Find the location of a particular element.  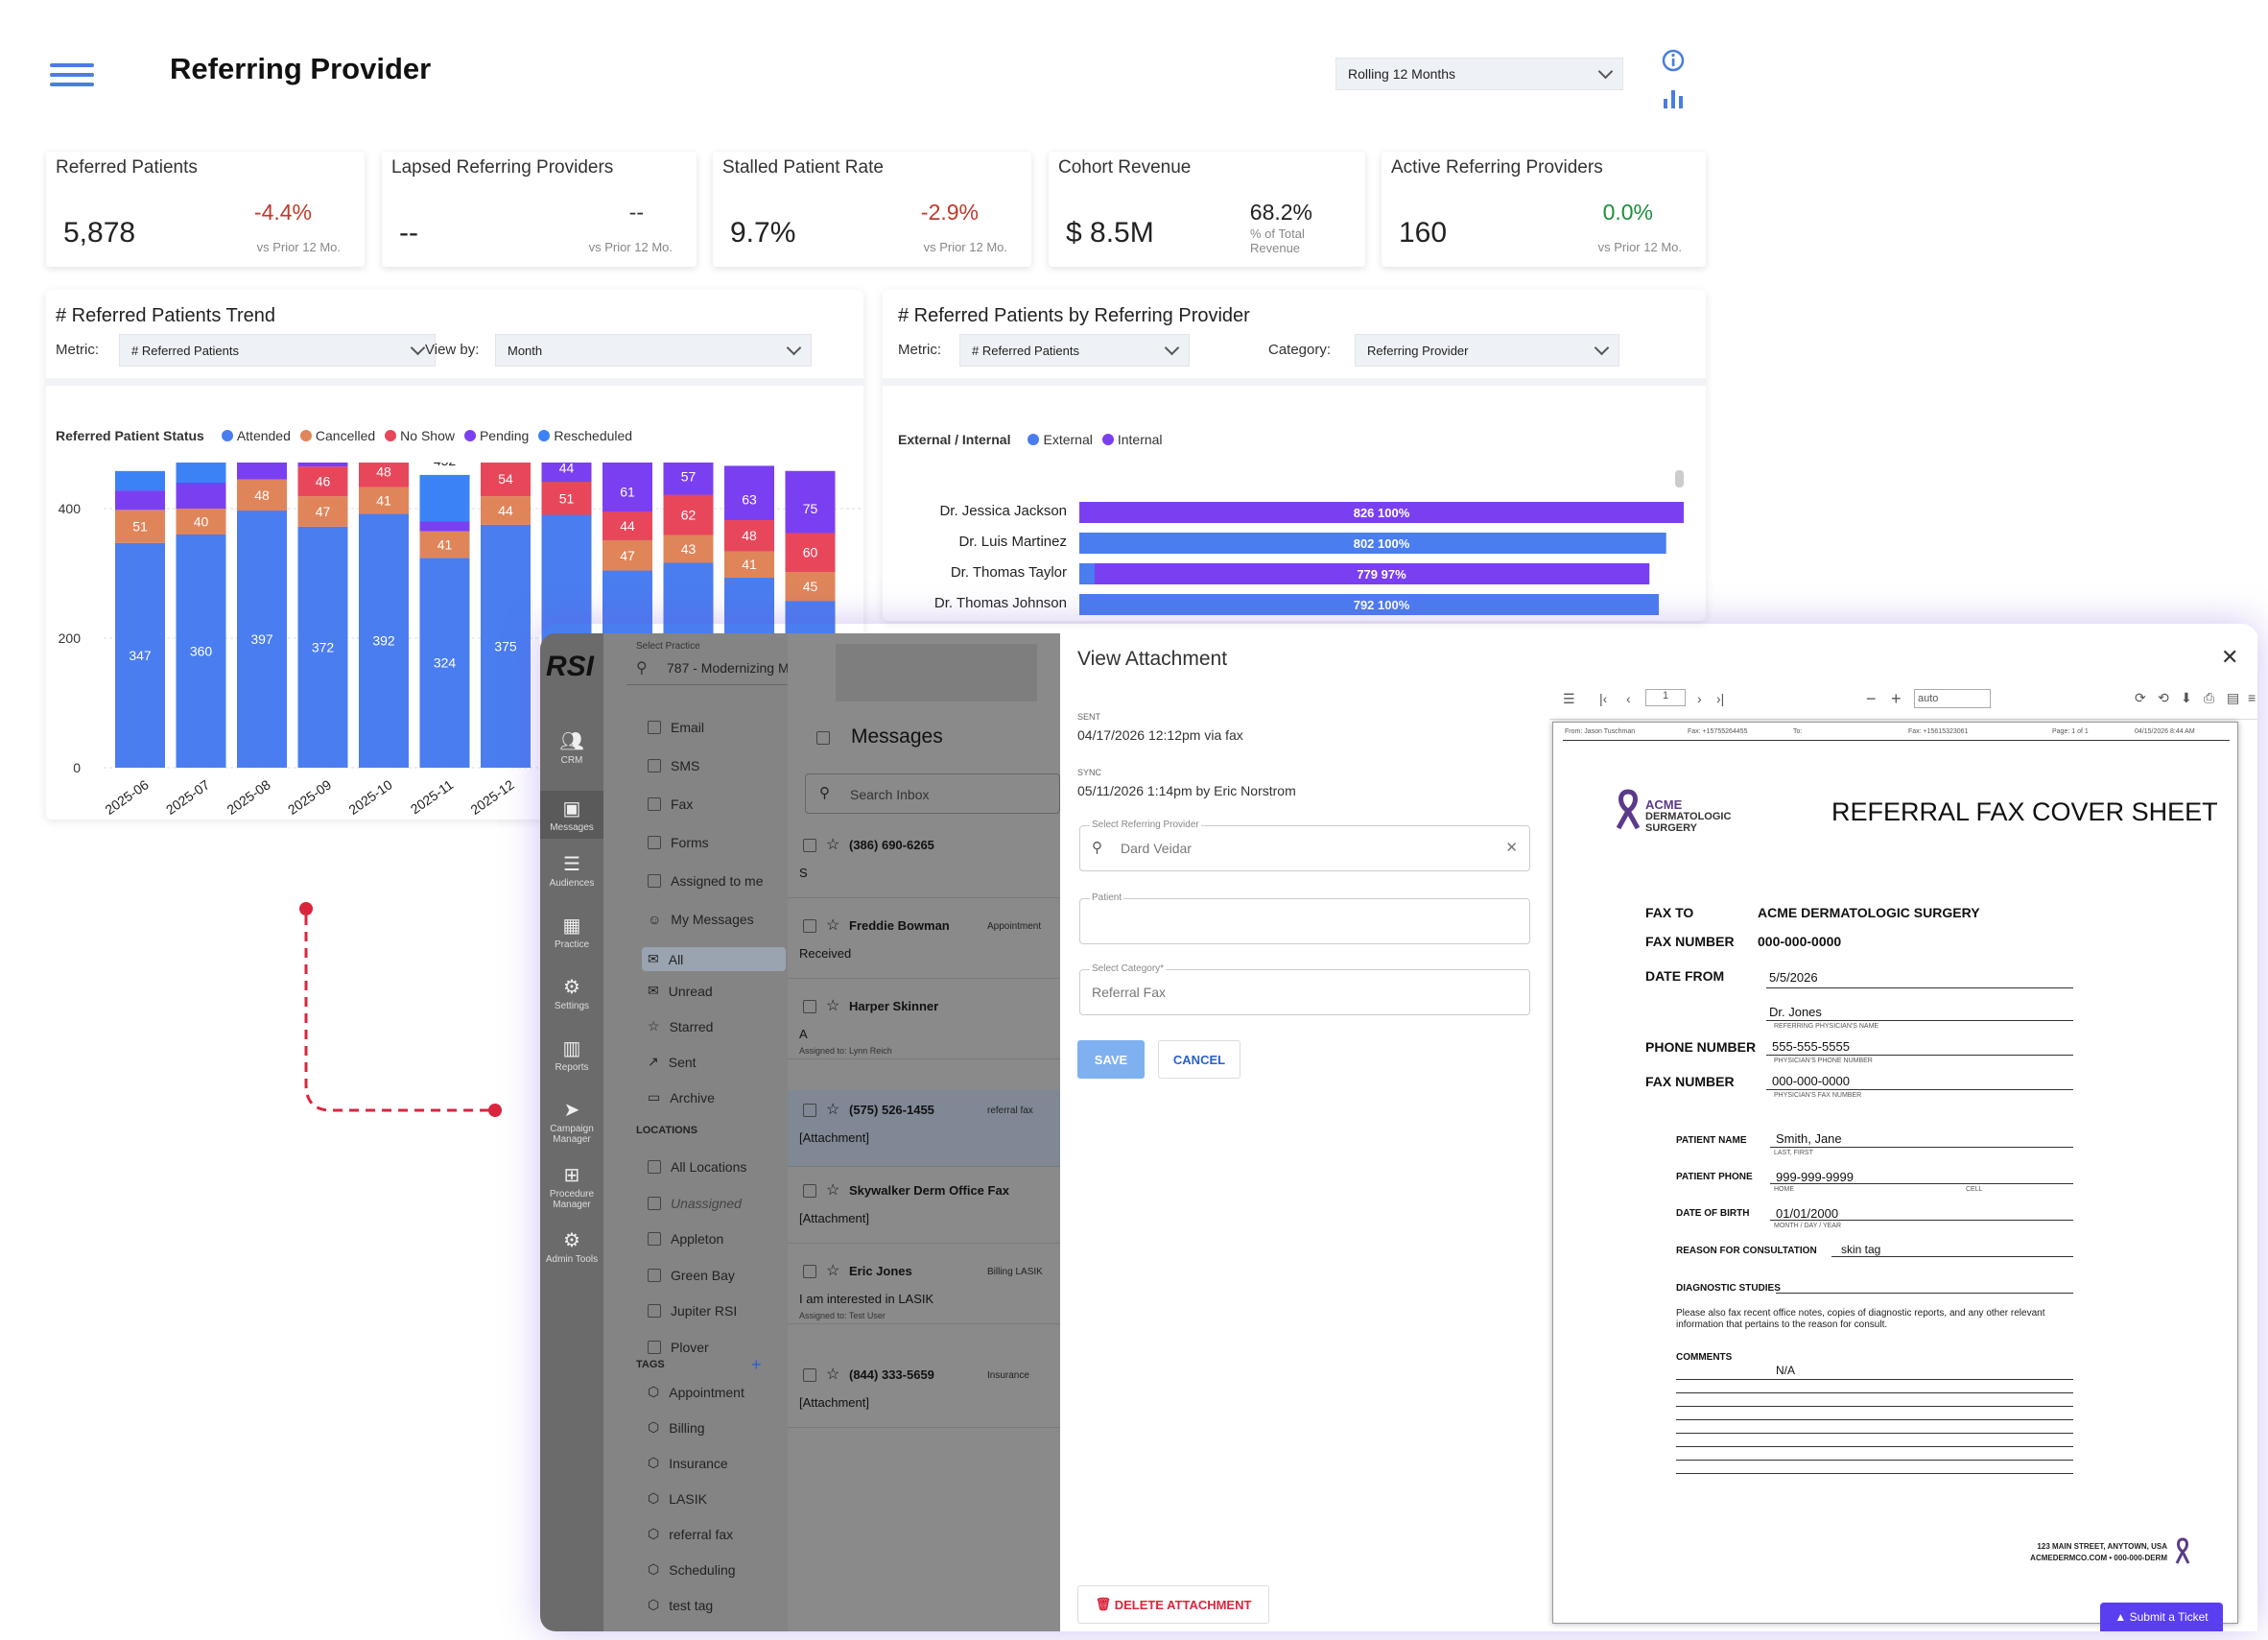

rotate-ccw-icon: ⟲ is located at coordinates (2163, 697).